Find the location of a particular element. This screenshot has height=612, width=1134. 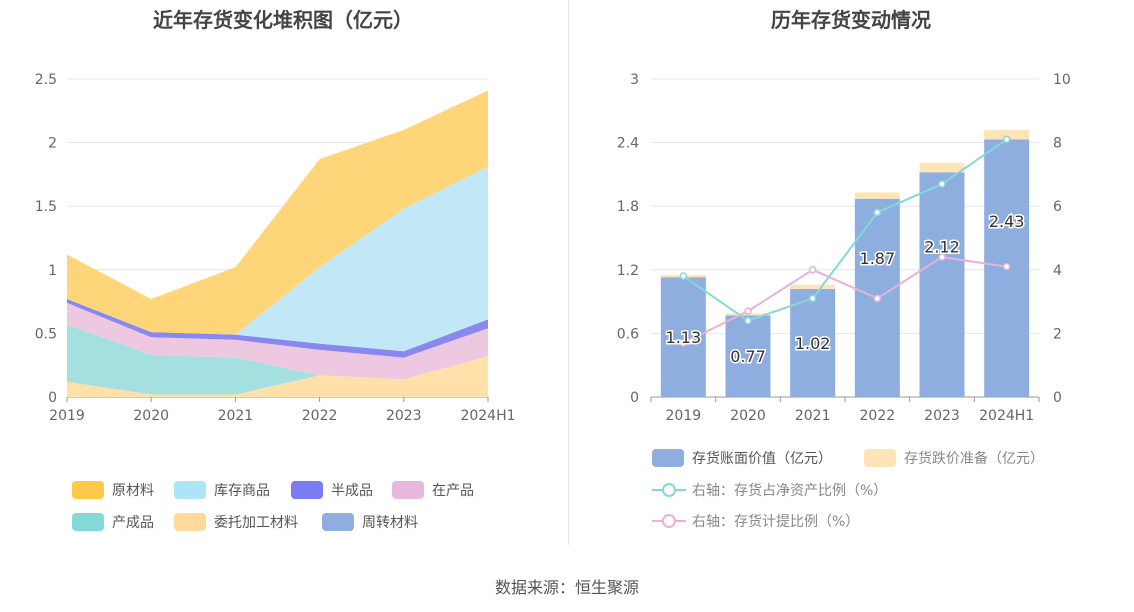

y-tick-label: 2 is located at coordinates (52, 144).